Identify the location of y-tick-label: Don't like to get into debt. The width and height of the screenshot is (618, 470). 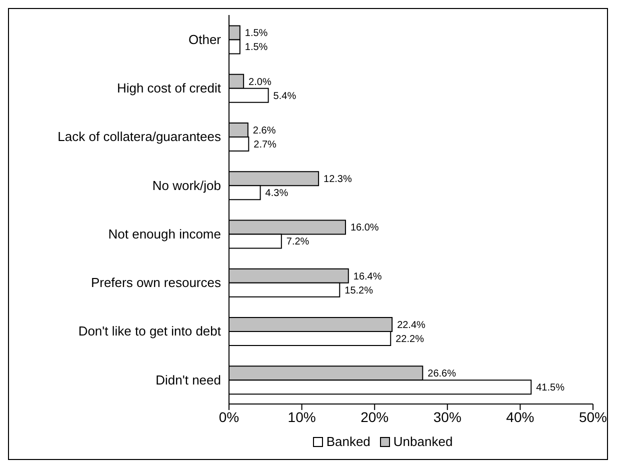
(150, 331).